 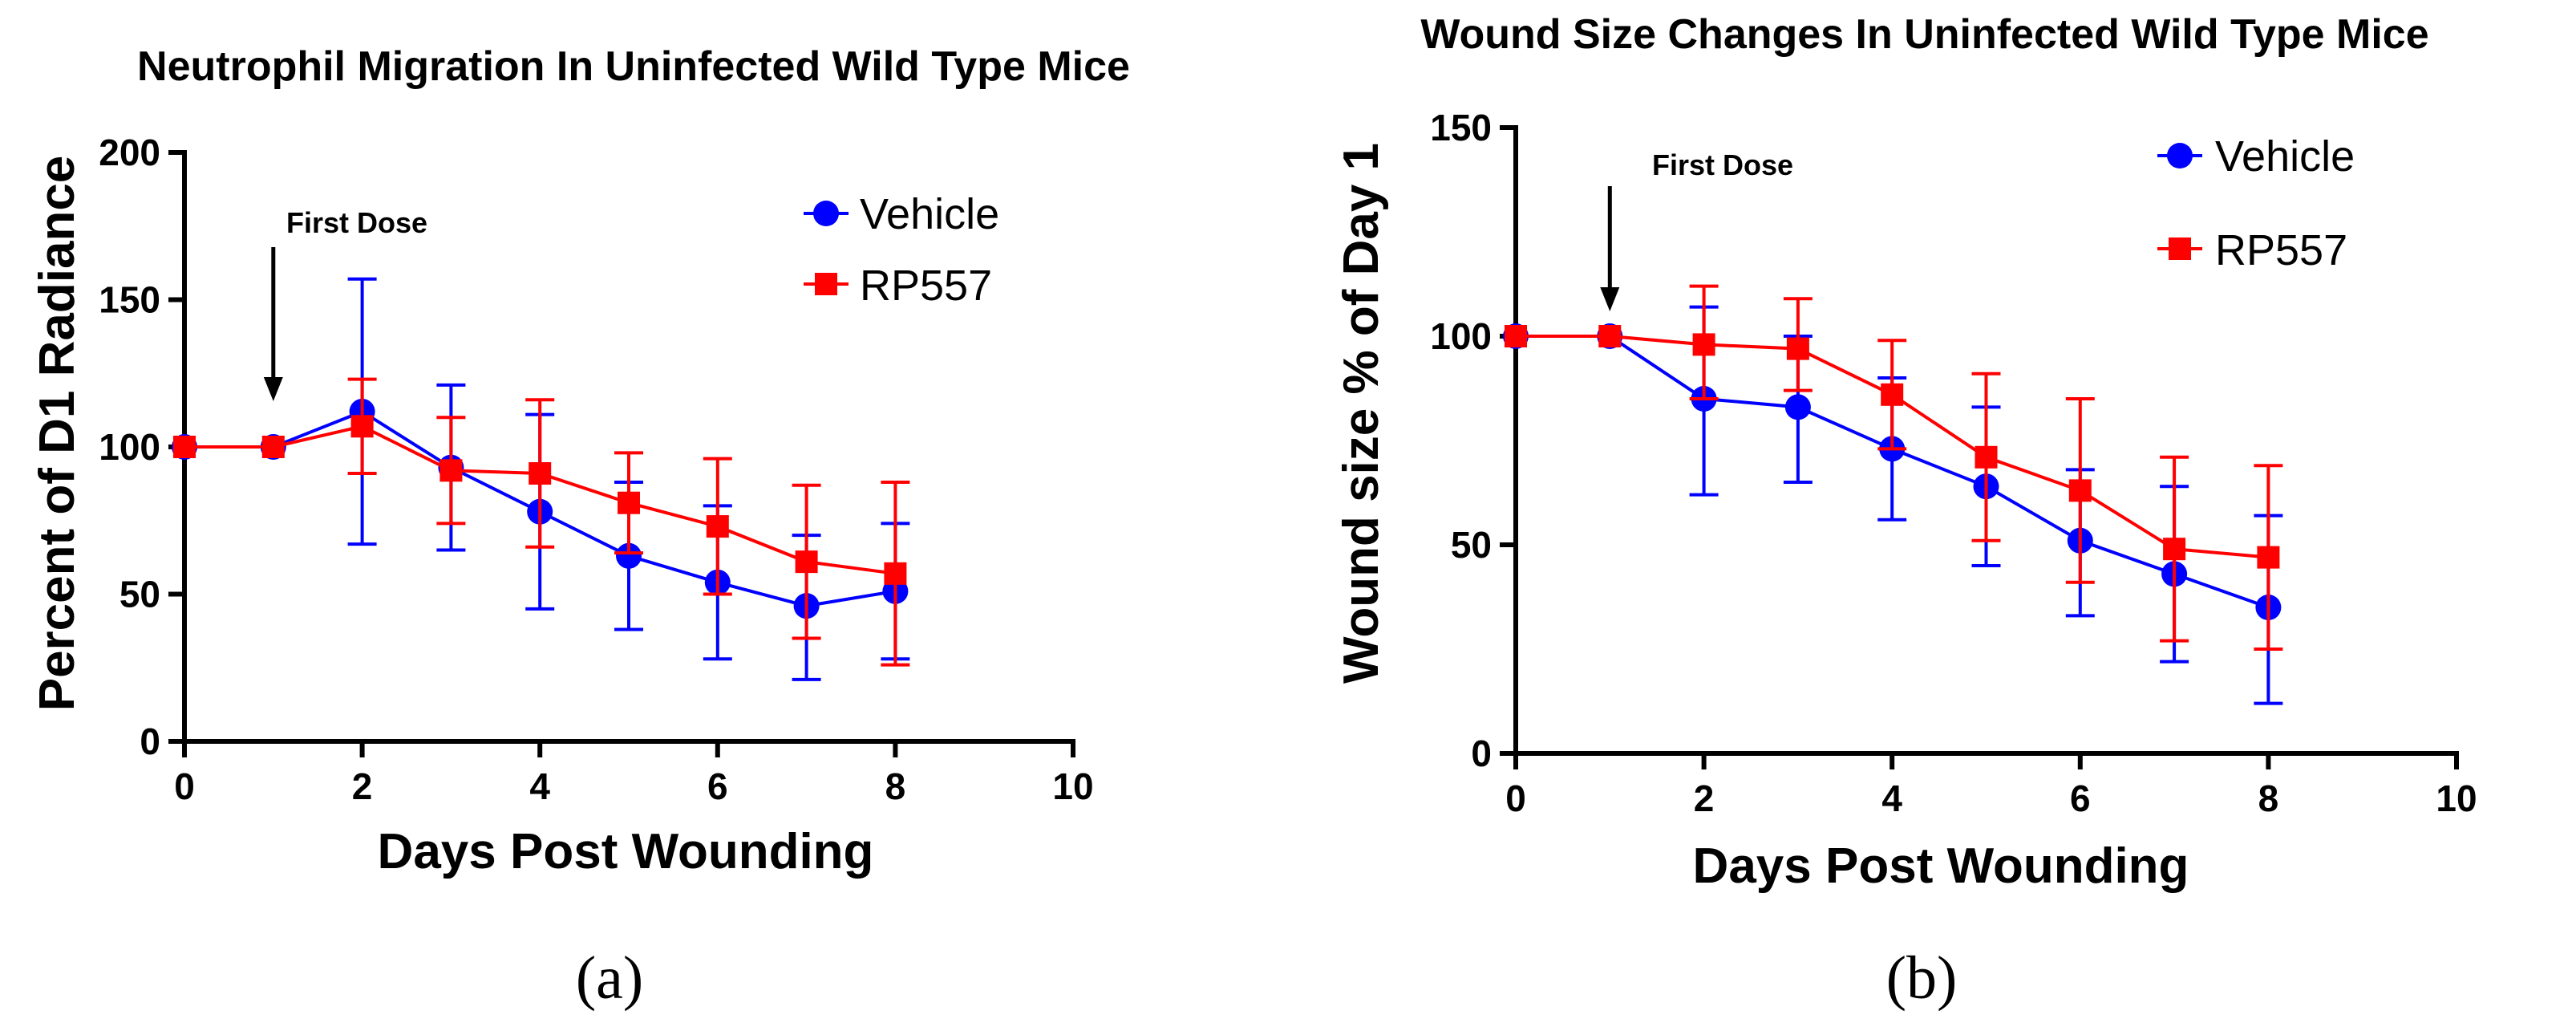 I want to click on chart-b-legend-item-rp557: RP557, so click(x=2252, y=250).